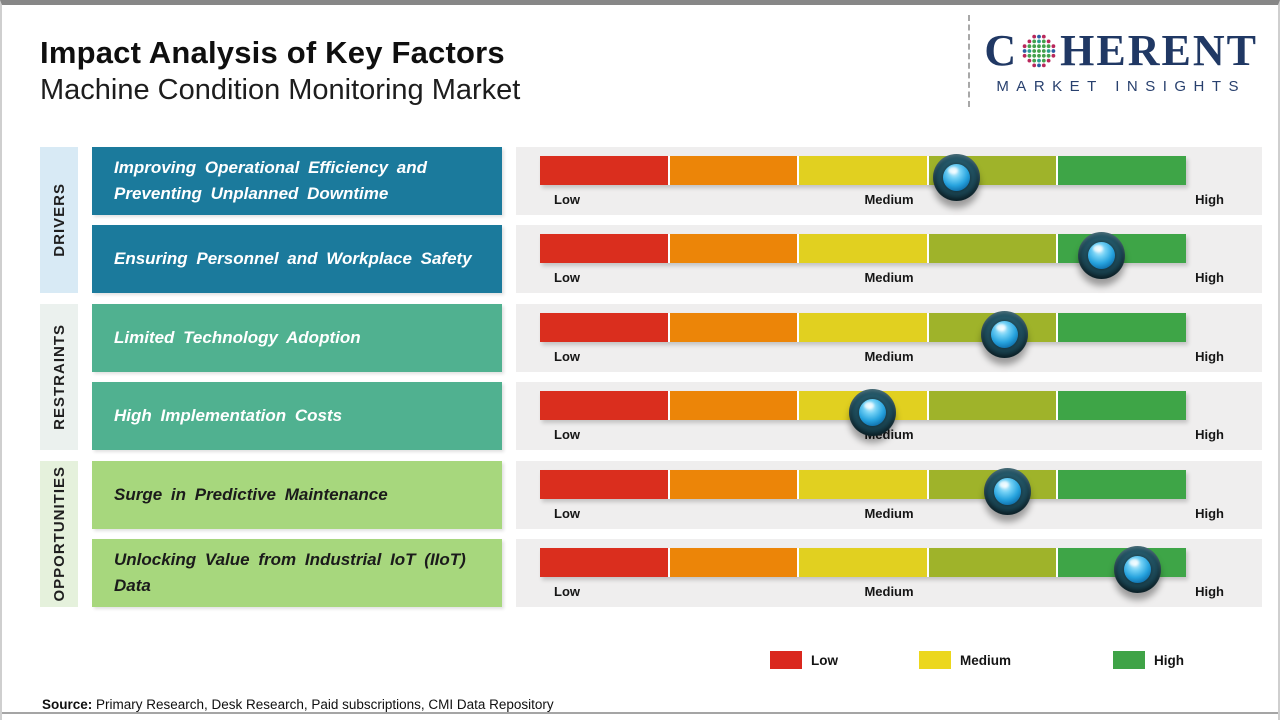  I want to click on group-label-text: OPPORTUNITIES, so click(59, 534).